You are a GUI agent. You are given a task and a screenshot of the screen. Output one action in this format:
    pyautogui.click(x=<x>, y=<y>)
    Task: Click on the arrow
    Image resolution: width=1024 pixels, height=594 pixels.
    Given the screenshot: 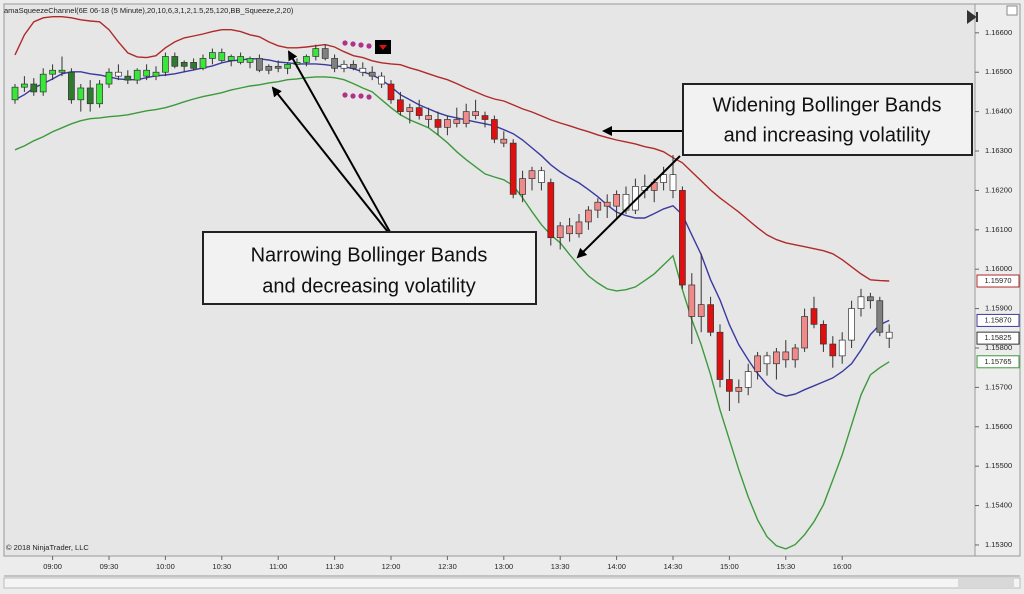 What is the action you would take?
    pyautogui.click(x=628, y=207)
    